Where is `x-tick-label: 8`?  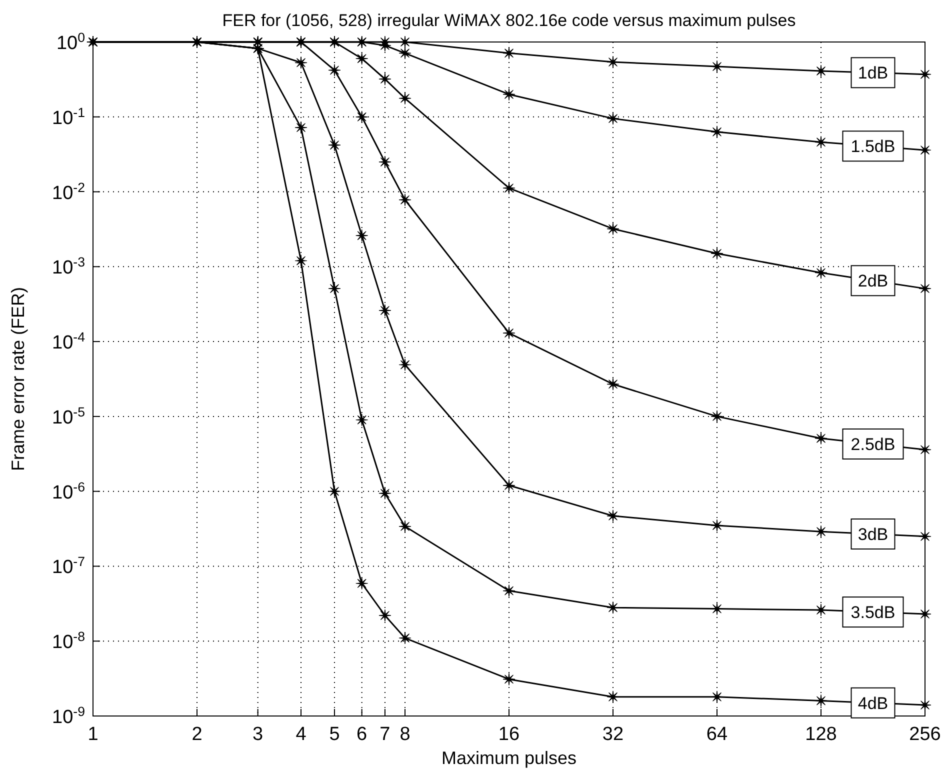
x-tick-label: 8 is located at coordinates (405, 734).